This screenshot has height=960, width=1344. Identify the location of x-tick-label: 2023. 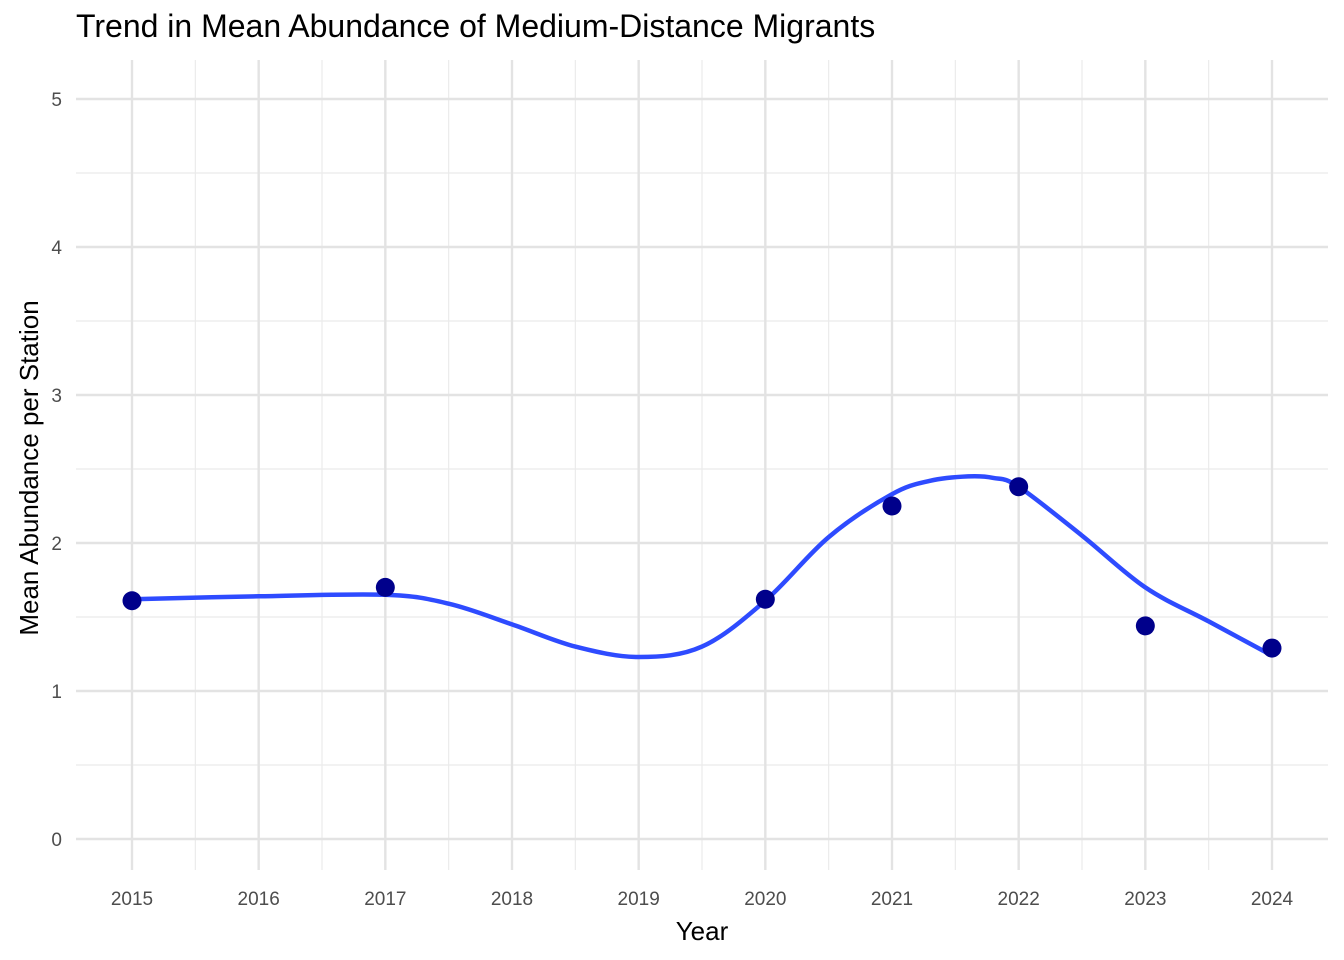
(1145, 899).